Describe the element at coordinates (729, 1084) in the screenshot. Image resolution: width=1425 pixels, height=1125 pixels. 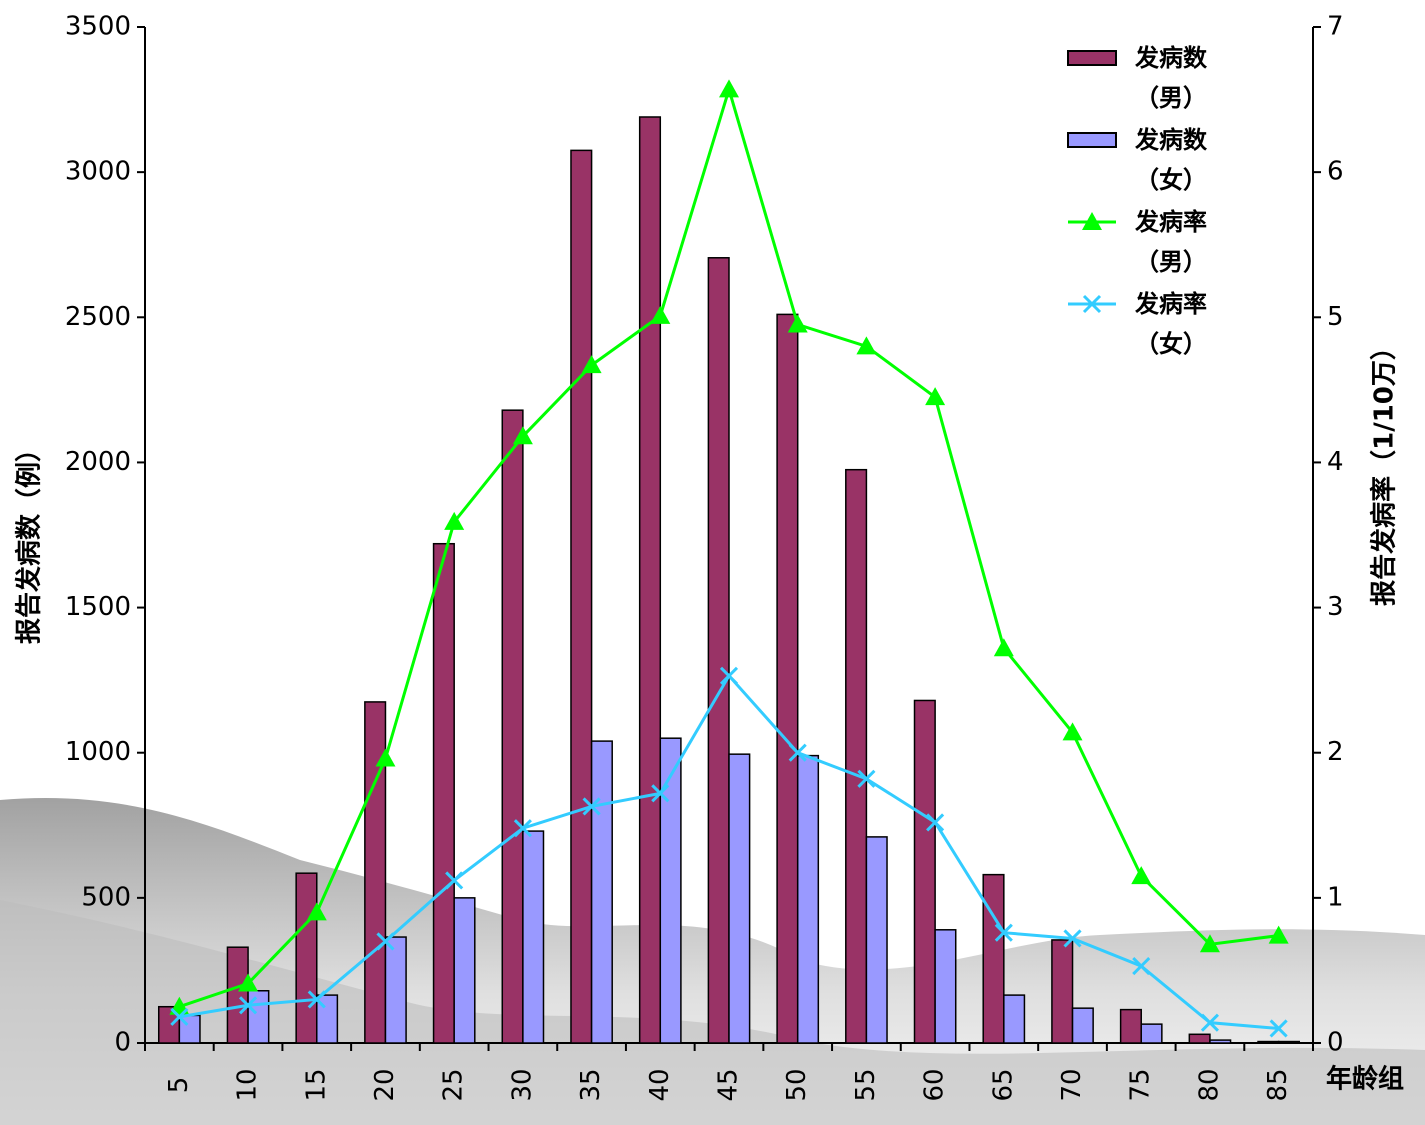
I see `x-tick-label: 45` at that location.